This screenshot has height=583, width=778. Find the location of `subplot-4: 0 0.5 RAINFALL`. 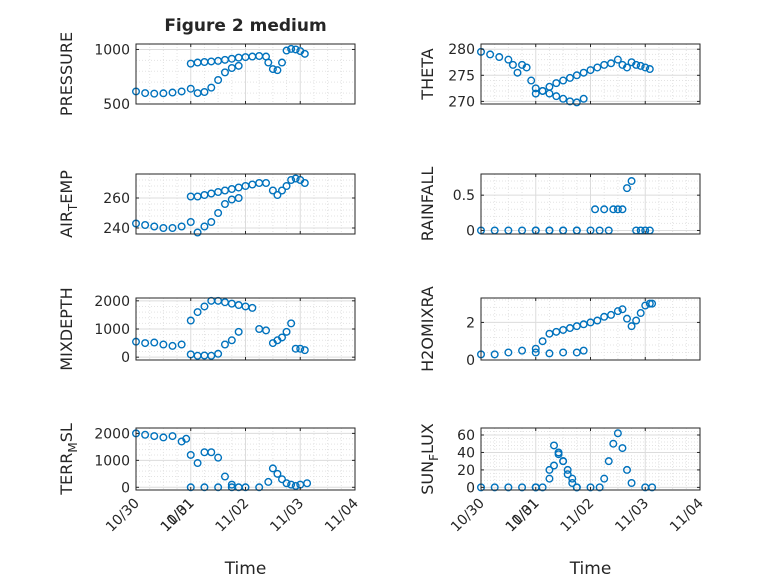

subplot-4: 0 0.5 RAINFALL is located at coordinates (559, 204).